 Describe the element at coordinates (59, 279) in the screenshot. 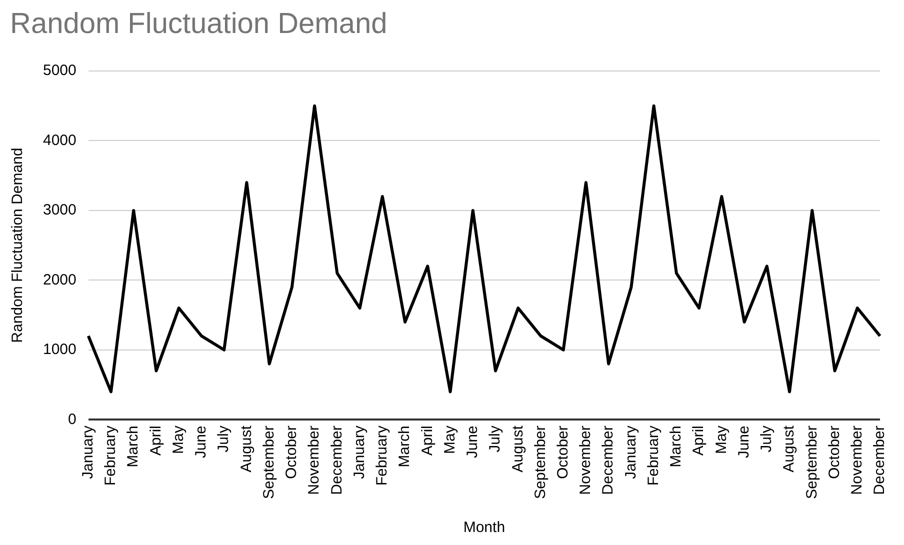

I see `y-tick-label: 2000` at that location.